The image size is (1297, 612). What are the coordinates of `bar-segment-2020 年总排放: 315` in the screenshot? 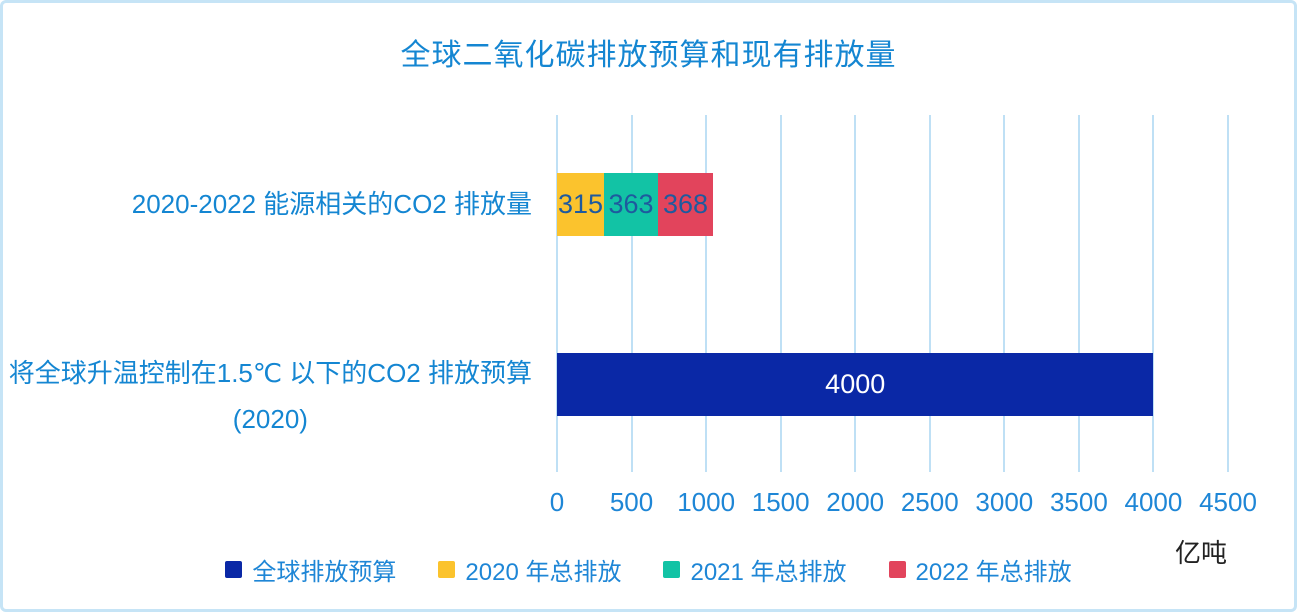 It's located at (580, 204).